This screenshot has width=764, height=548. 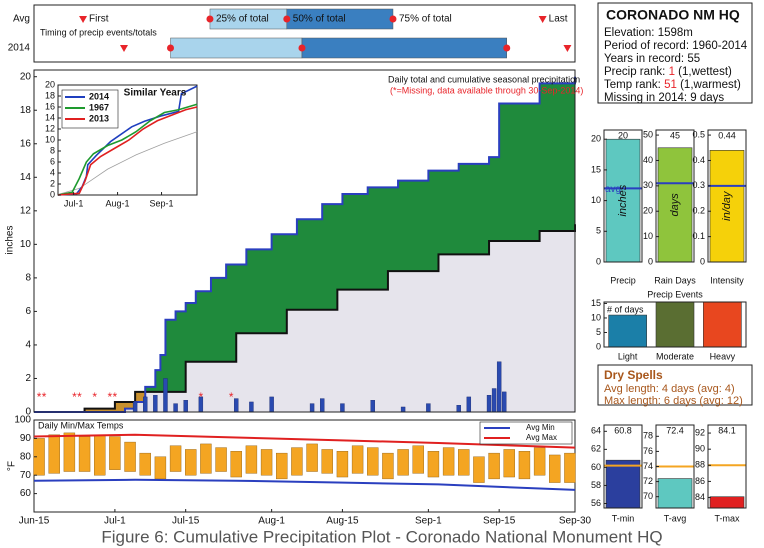 What do you see at coordinates (118, 203) in the screenshot?
I see `x-tick-label: Aug-1` at bounding box center [118, 203].